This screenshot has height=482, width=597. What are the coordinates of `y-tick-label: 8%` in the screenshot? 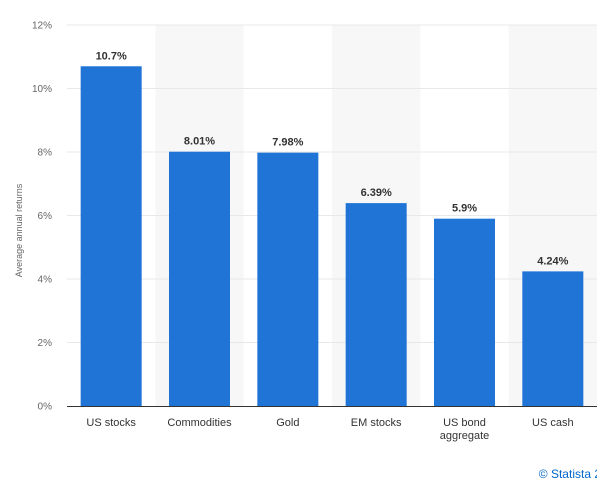 It's located at (45, 153).